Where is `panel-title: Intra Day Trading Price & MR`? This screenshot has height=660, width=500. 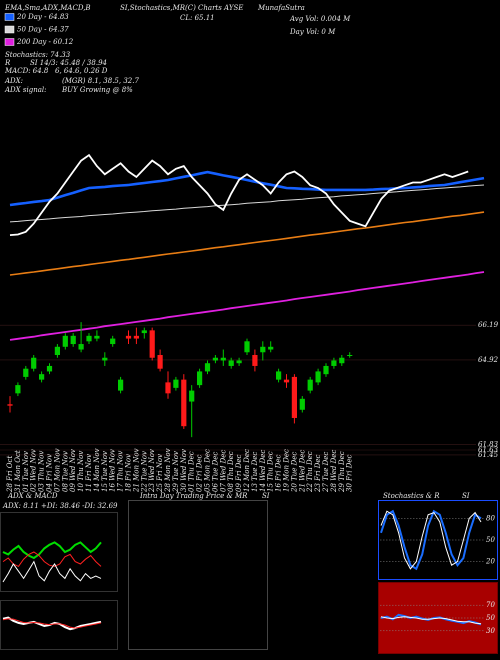 panel-title: Intra Day Trading Price & MR is located at coordinates (193, 496).